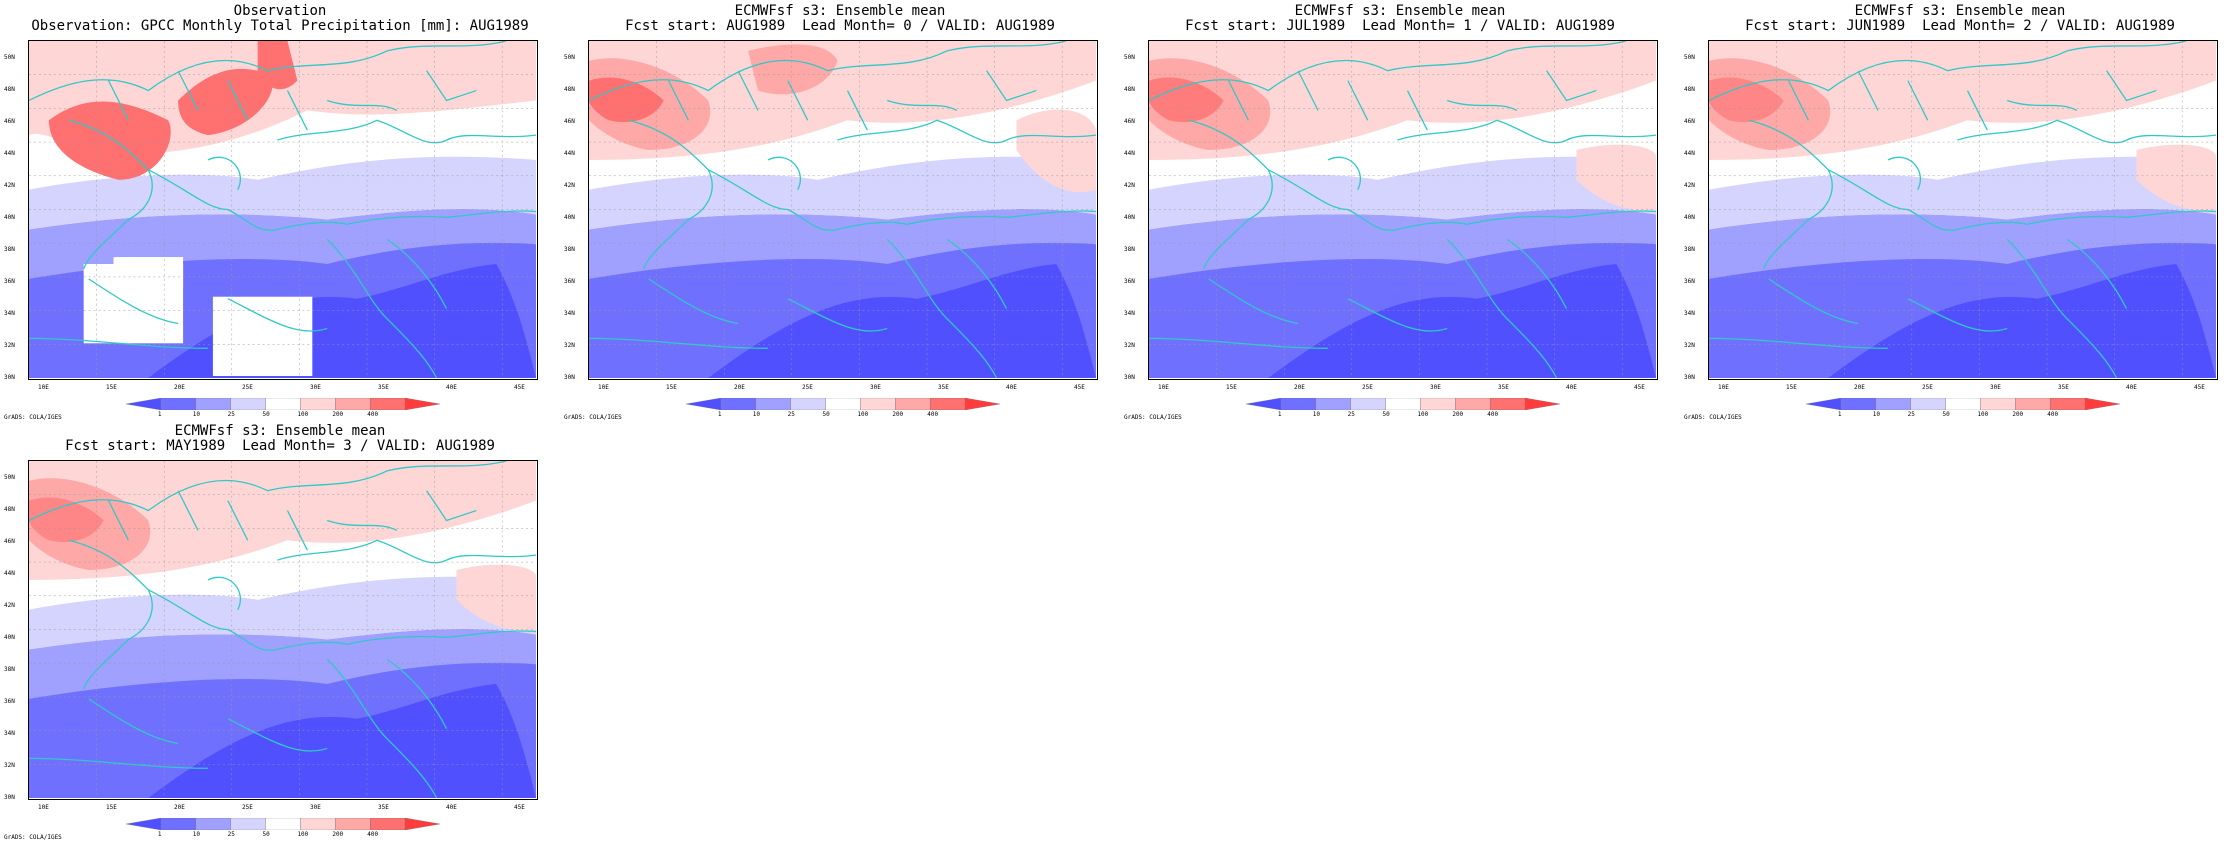 The height and width of the screenshot is (841, 2240). I want to click on precipitation-map, so click(283, 630).